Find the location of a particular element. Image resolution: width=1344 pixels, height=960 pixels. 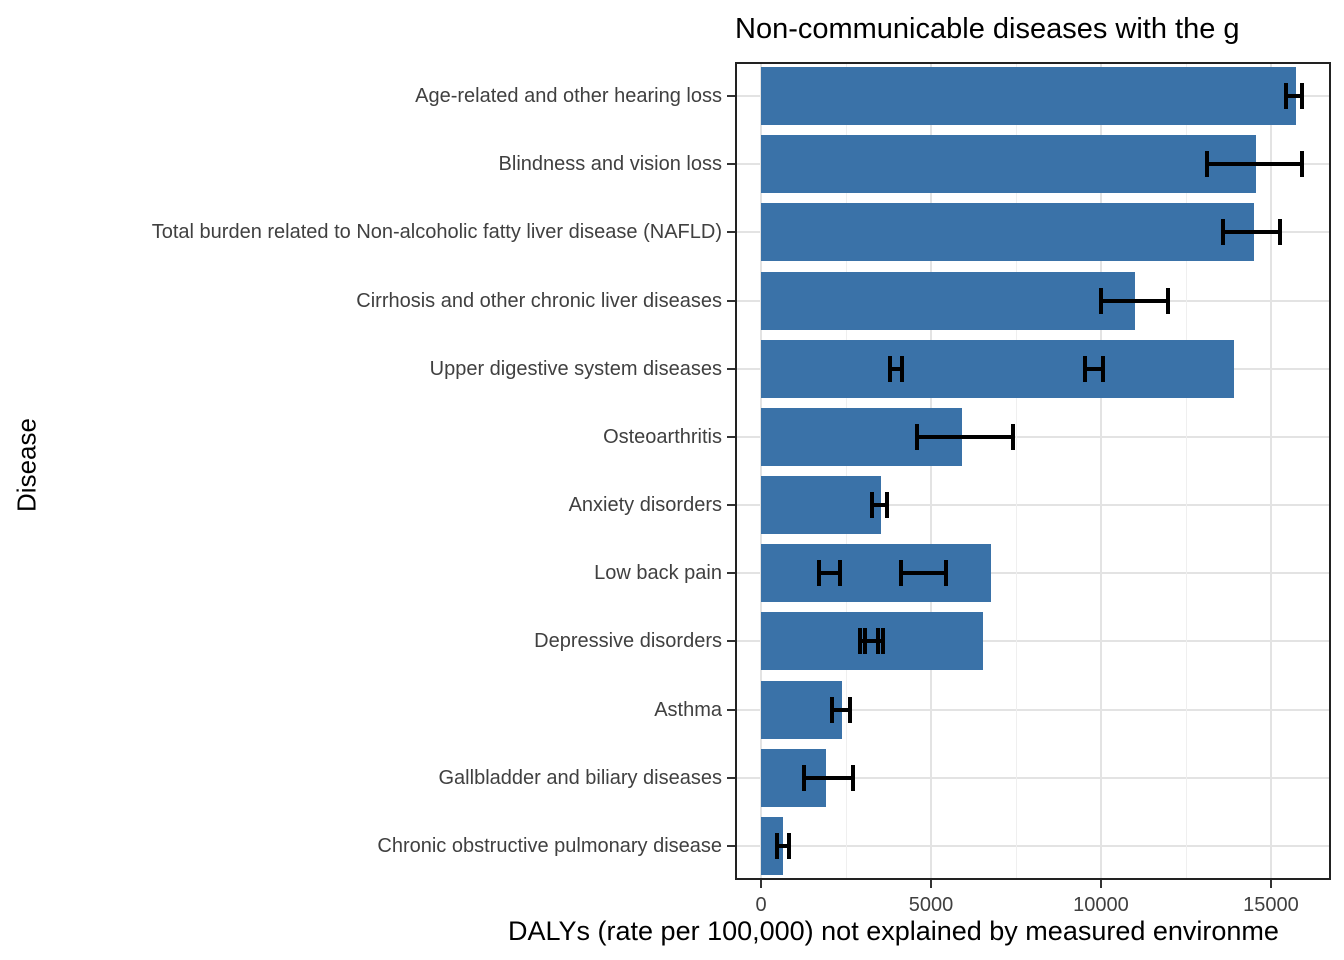

y-axis-category-label: Low back pain is located at coordinates (658, 573).